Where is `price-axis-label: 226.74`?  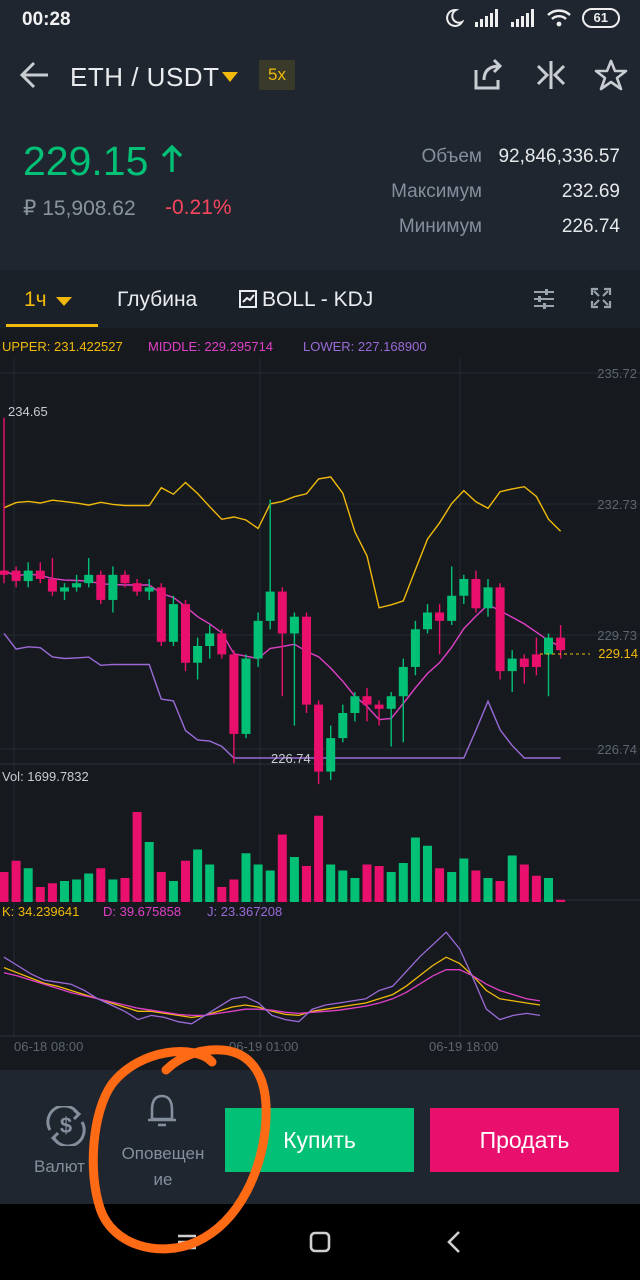
price-axis-label: 226.74 is located at coordinates (617, 749).